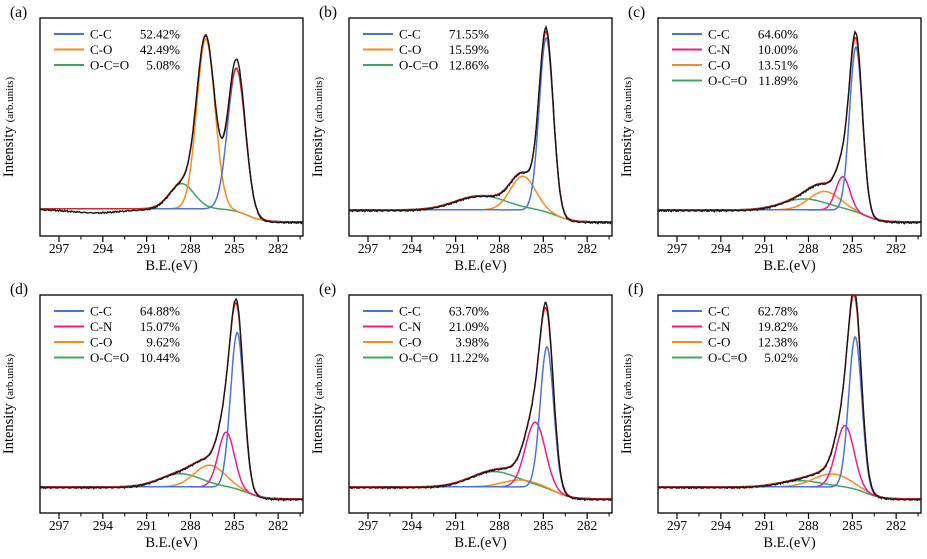 This screenshot has width=927, height=559. Describe the element at coordinates (327, 289) in the screenshot. I see `panel-letter: (e)` at that location.